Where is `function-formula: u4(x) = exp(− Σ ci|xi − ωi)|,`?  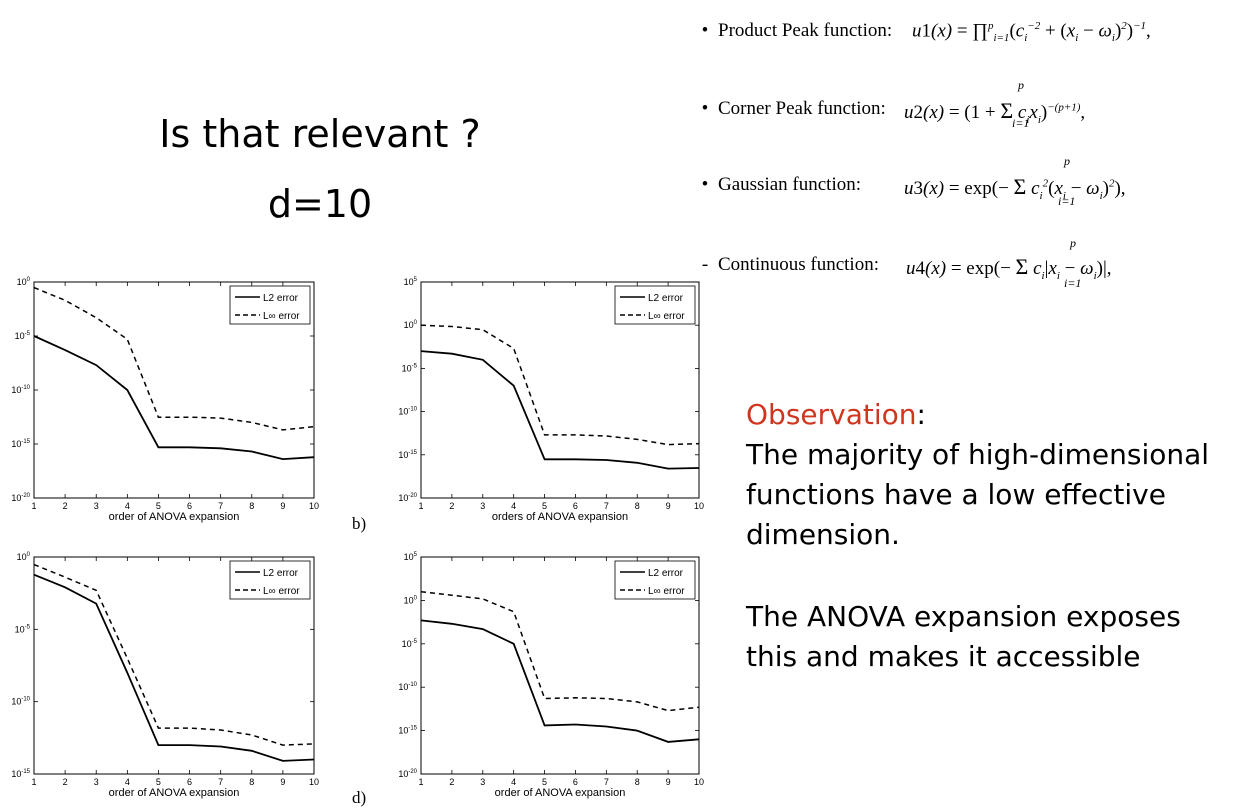 function-formula: u4(x) = exp(− Σ ci|xi − ωi)|, is located at coordinates (1009, 268).